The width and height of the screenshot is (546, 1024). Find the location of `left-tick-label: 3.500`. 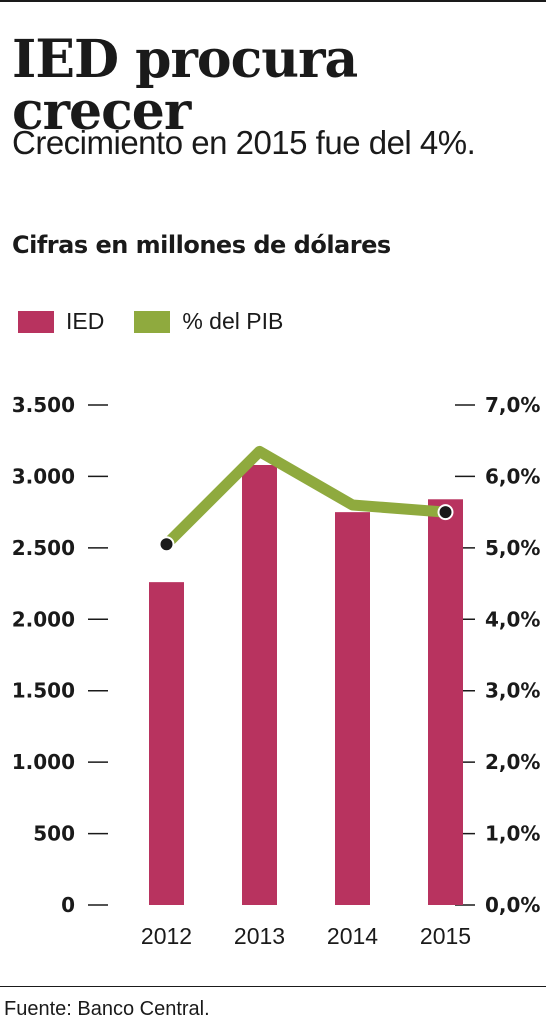

left-tick-label: 3.500 is located at coordinates (43, 405).